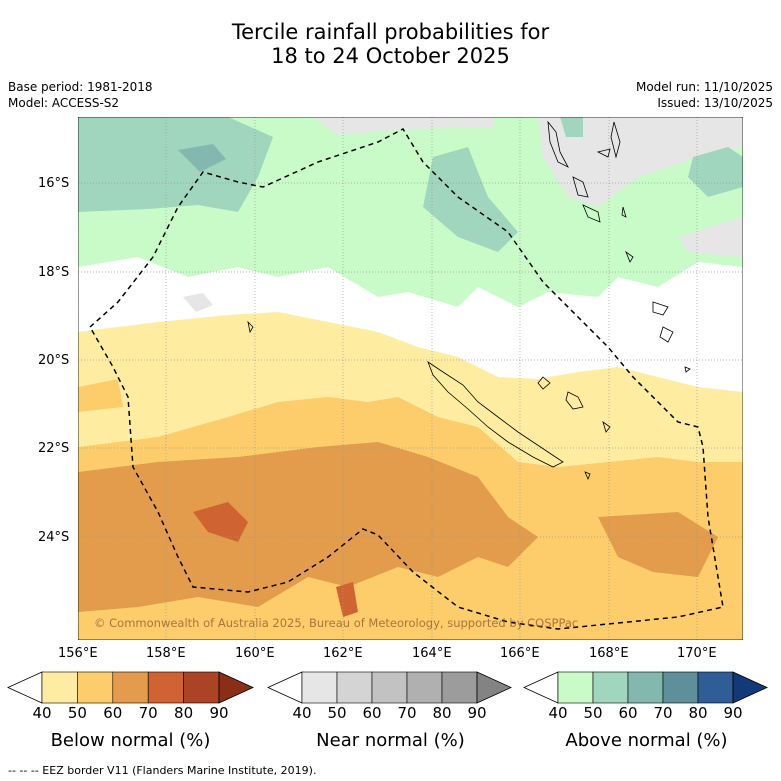 This screenshot has height=781, width=781. What do you see at coordinates (558, 144) in the screenshot?
I see `vanuatu-coast` at bounding box center [558, 144].